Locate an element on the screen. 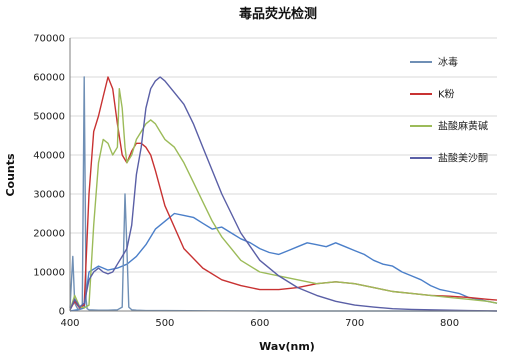 This screenshot has width=507, height=357. y-tick-label: 10000 is located at coordinates (49, 273).